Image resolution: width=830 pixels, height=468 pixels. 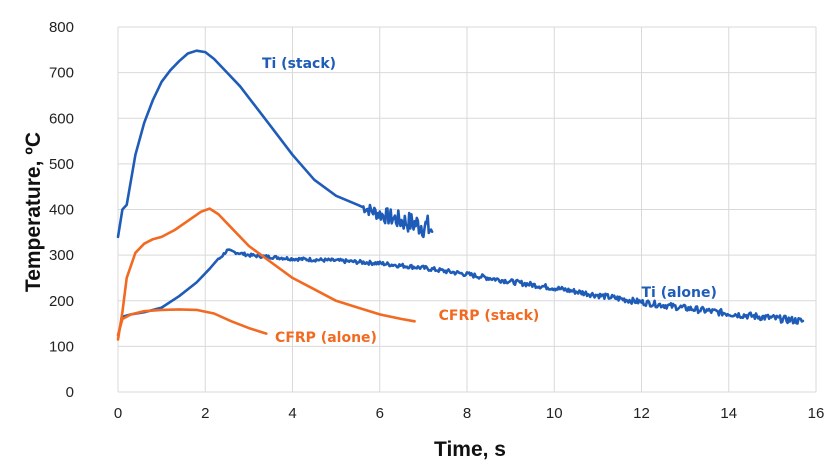 What do you see at coordinates (61, 27) in the screenshot?
I see `y-tick-label: 800` at bounding box center [61, 27].